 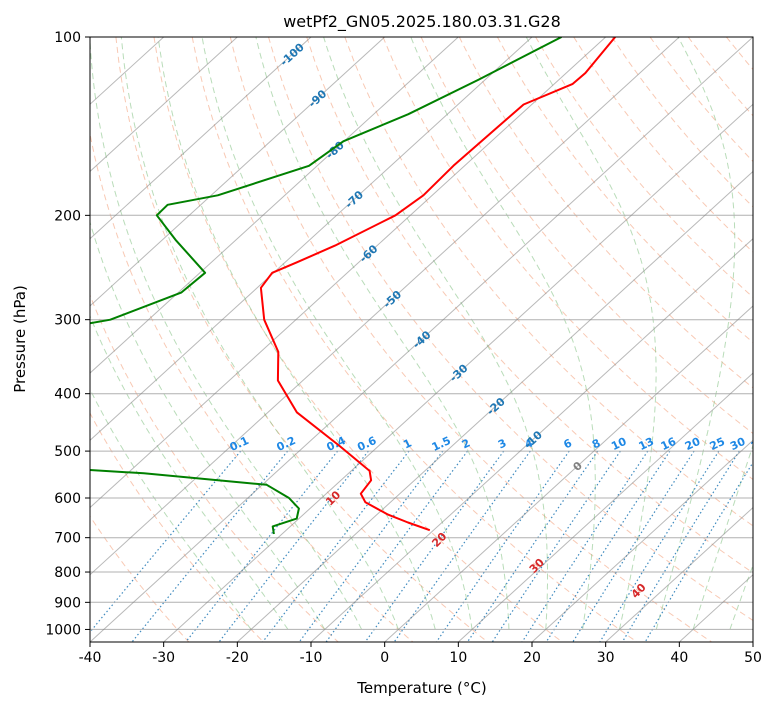 What do you see at coordinates (67, 395) in the screenshot?
I see `y-tick-label: 400` at bounding box center [67, 395].